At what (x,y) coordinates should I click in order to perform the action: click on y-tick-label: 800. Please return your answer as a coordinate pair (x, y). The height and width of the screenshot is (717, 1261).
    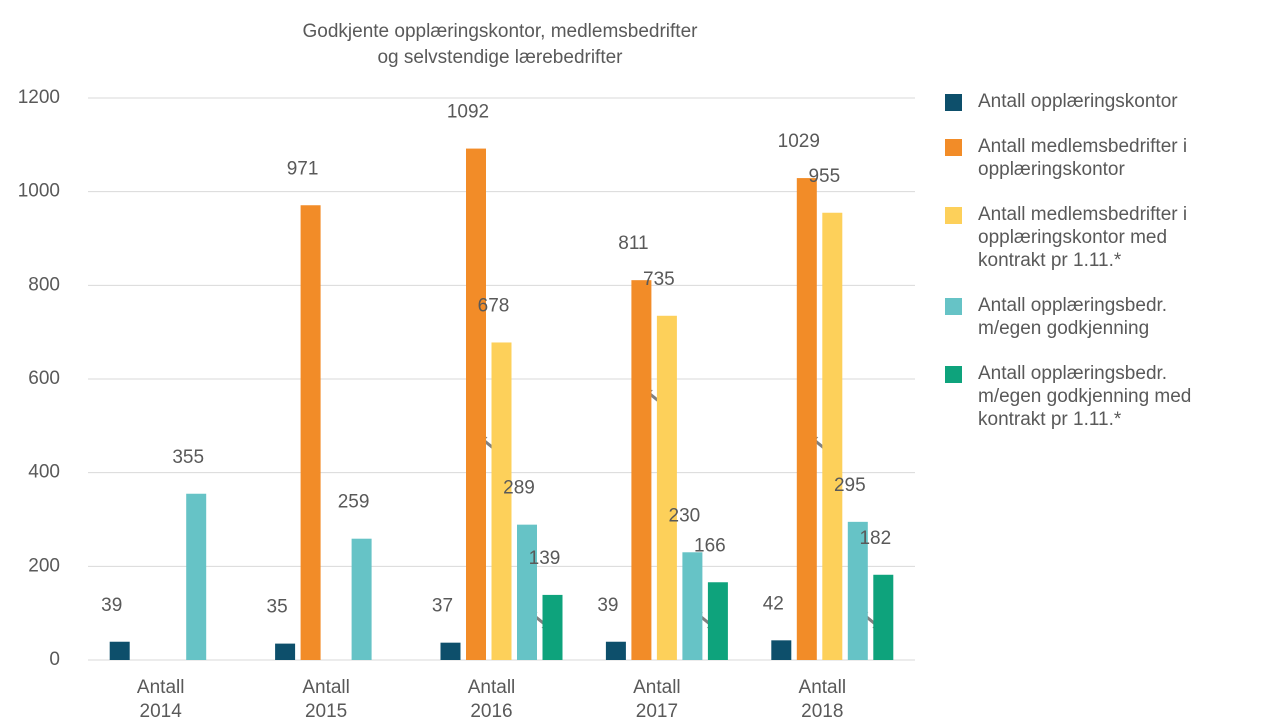
    Looking at the image, I should click on (44, 284).